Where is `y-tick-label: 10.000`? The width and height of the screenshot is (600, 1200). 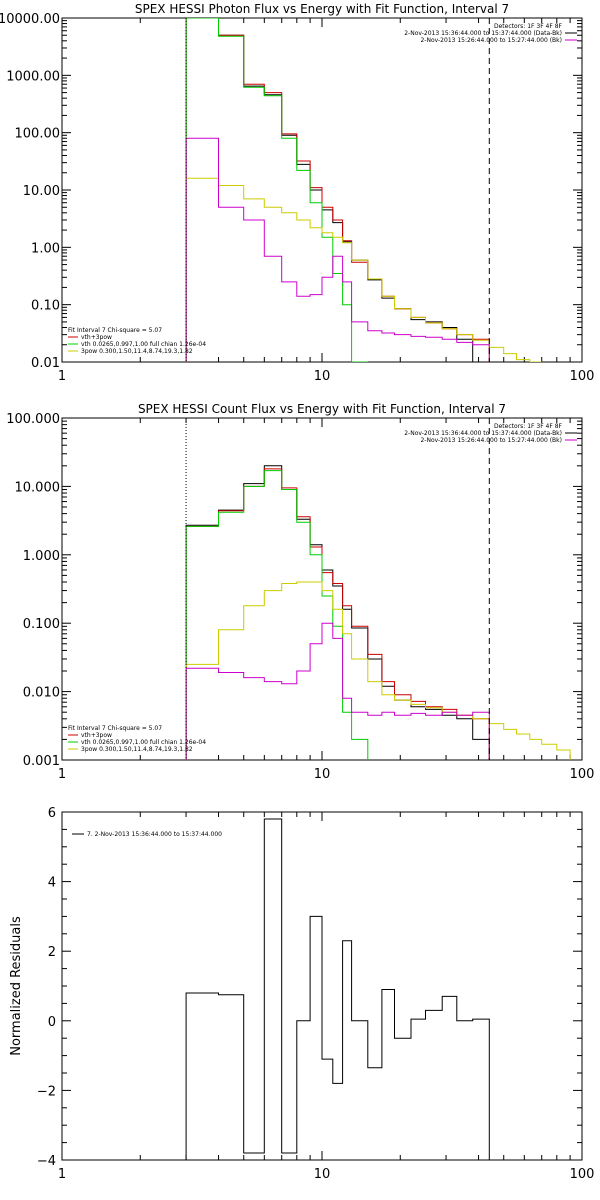 y-tick-label: 10.000 is located at coordinates (38, 487).